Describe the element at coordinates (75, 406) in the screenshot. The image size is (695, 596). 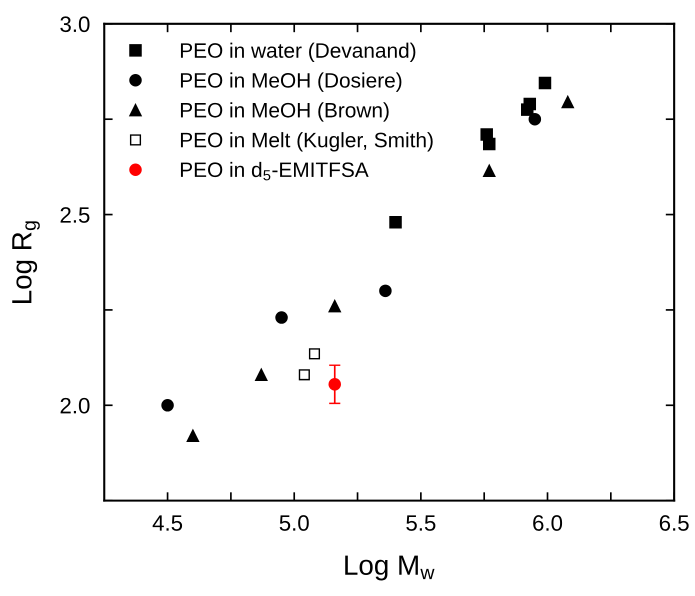
I see `y-tick-label: 2.0` at that location.